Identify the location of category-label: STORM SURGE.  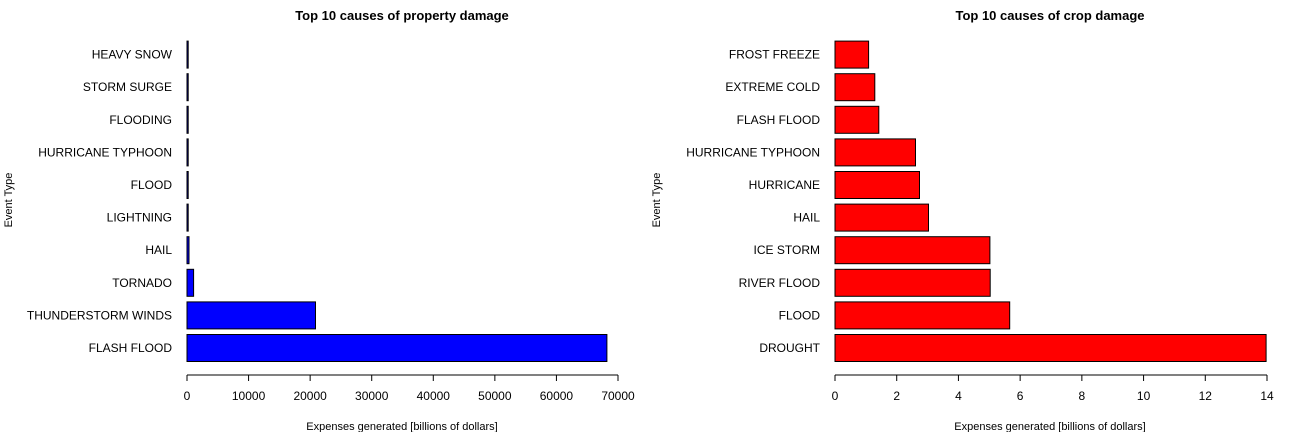
(127, 87).